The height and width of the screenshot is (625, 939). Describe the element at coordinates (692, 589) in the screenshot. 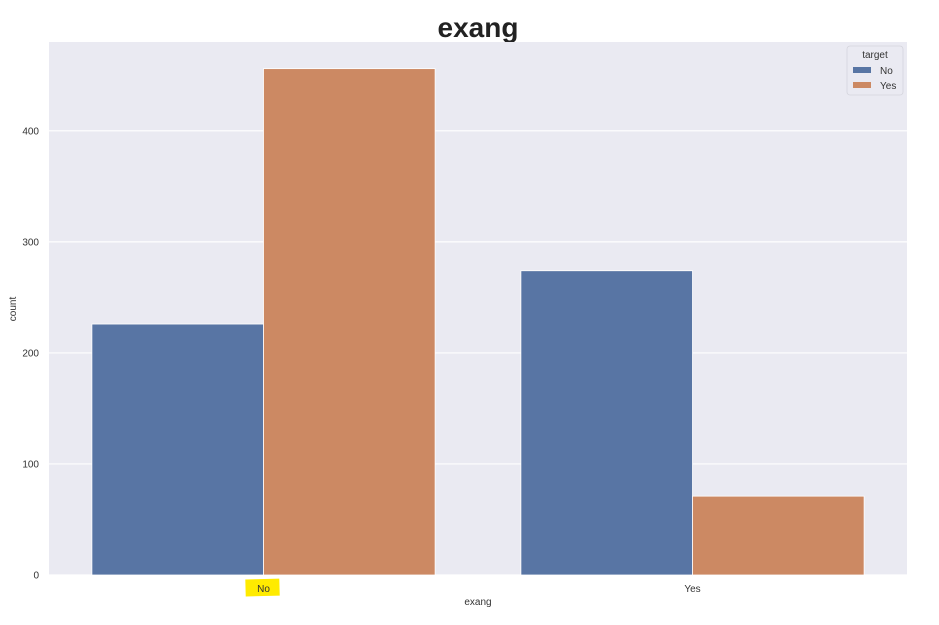

I see `x-tick-label-yes: Yes` at that location.